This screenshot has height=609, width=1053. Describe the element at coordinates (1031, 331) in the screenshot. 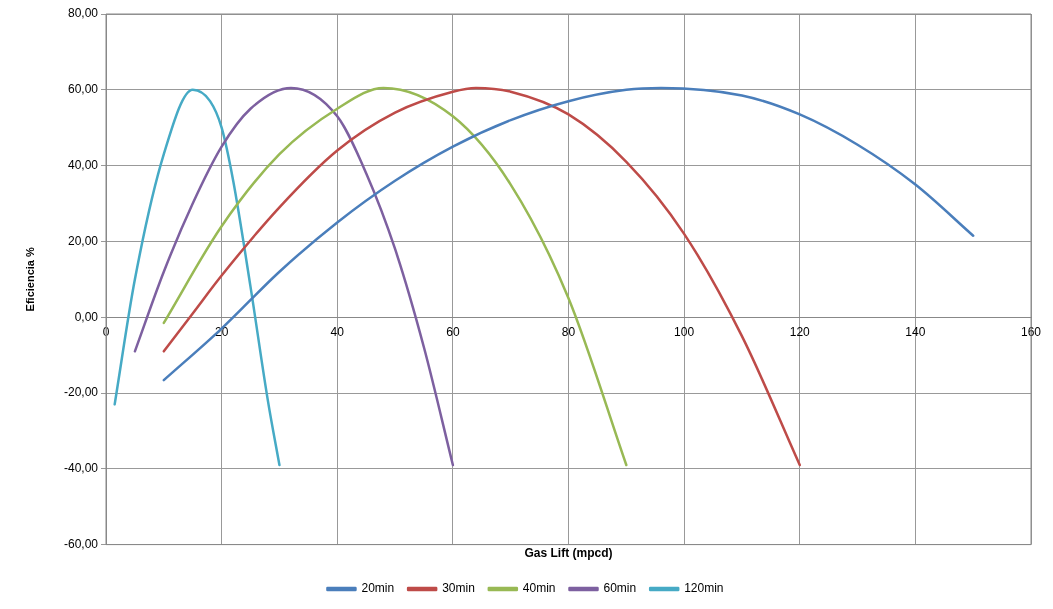

I see `x-tick-label: 160` at that location.